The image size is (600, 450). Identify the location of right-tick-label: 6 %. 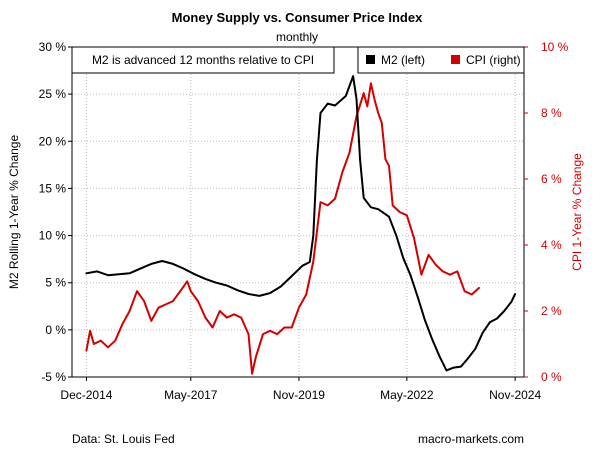
(551, 179).